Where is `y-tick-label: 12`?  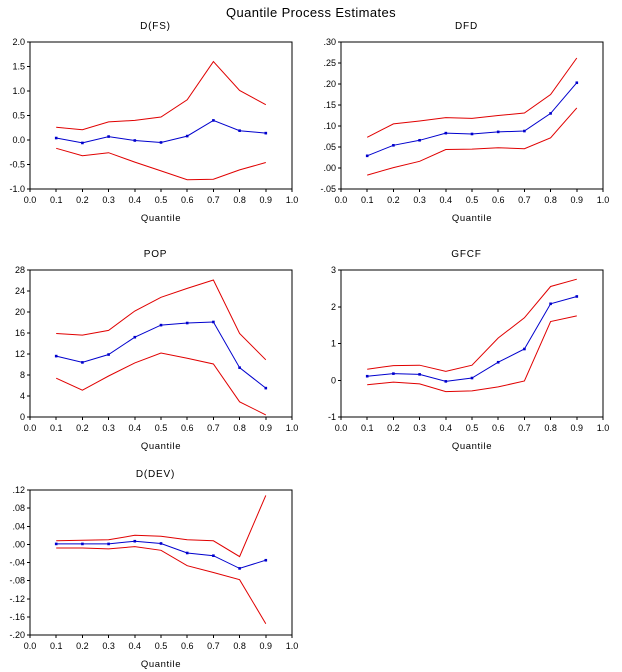
y-tick-label: 12 is located at coordinates (20, 354).